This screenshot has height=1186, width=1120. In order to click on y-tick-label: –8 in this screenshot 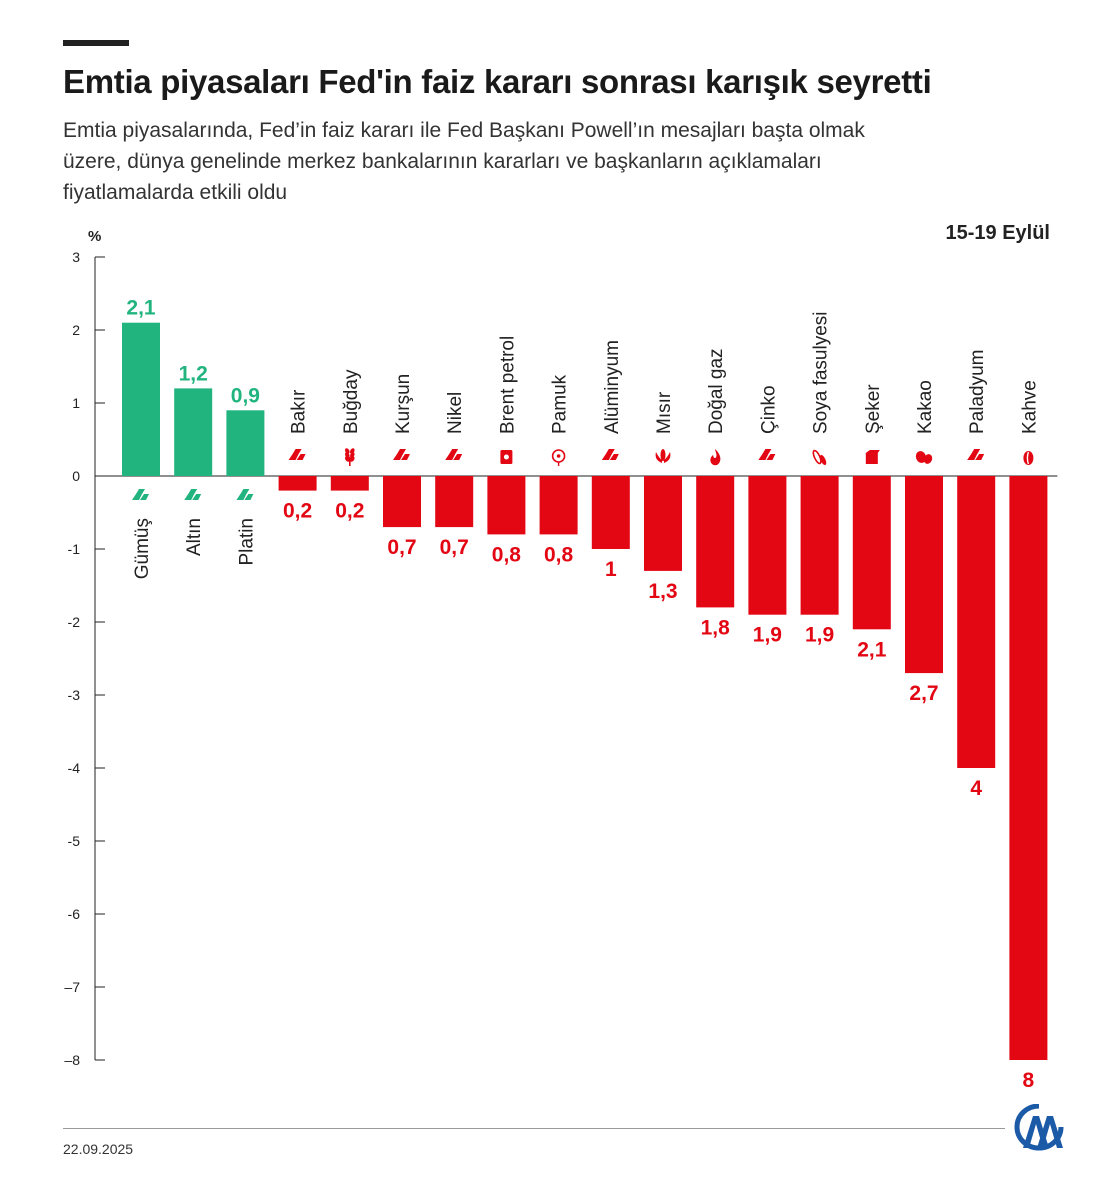, I will do `click(72, 1060)`.